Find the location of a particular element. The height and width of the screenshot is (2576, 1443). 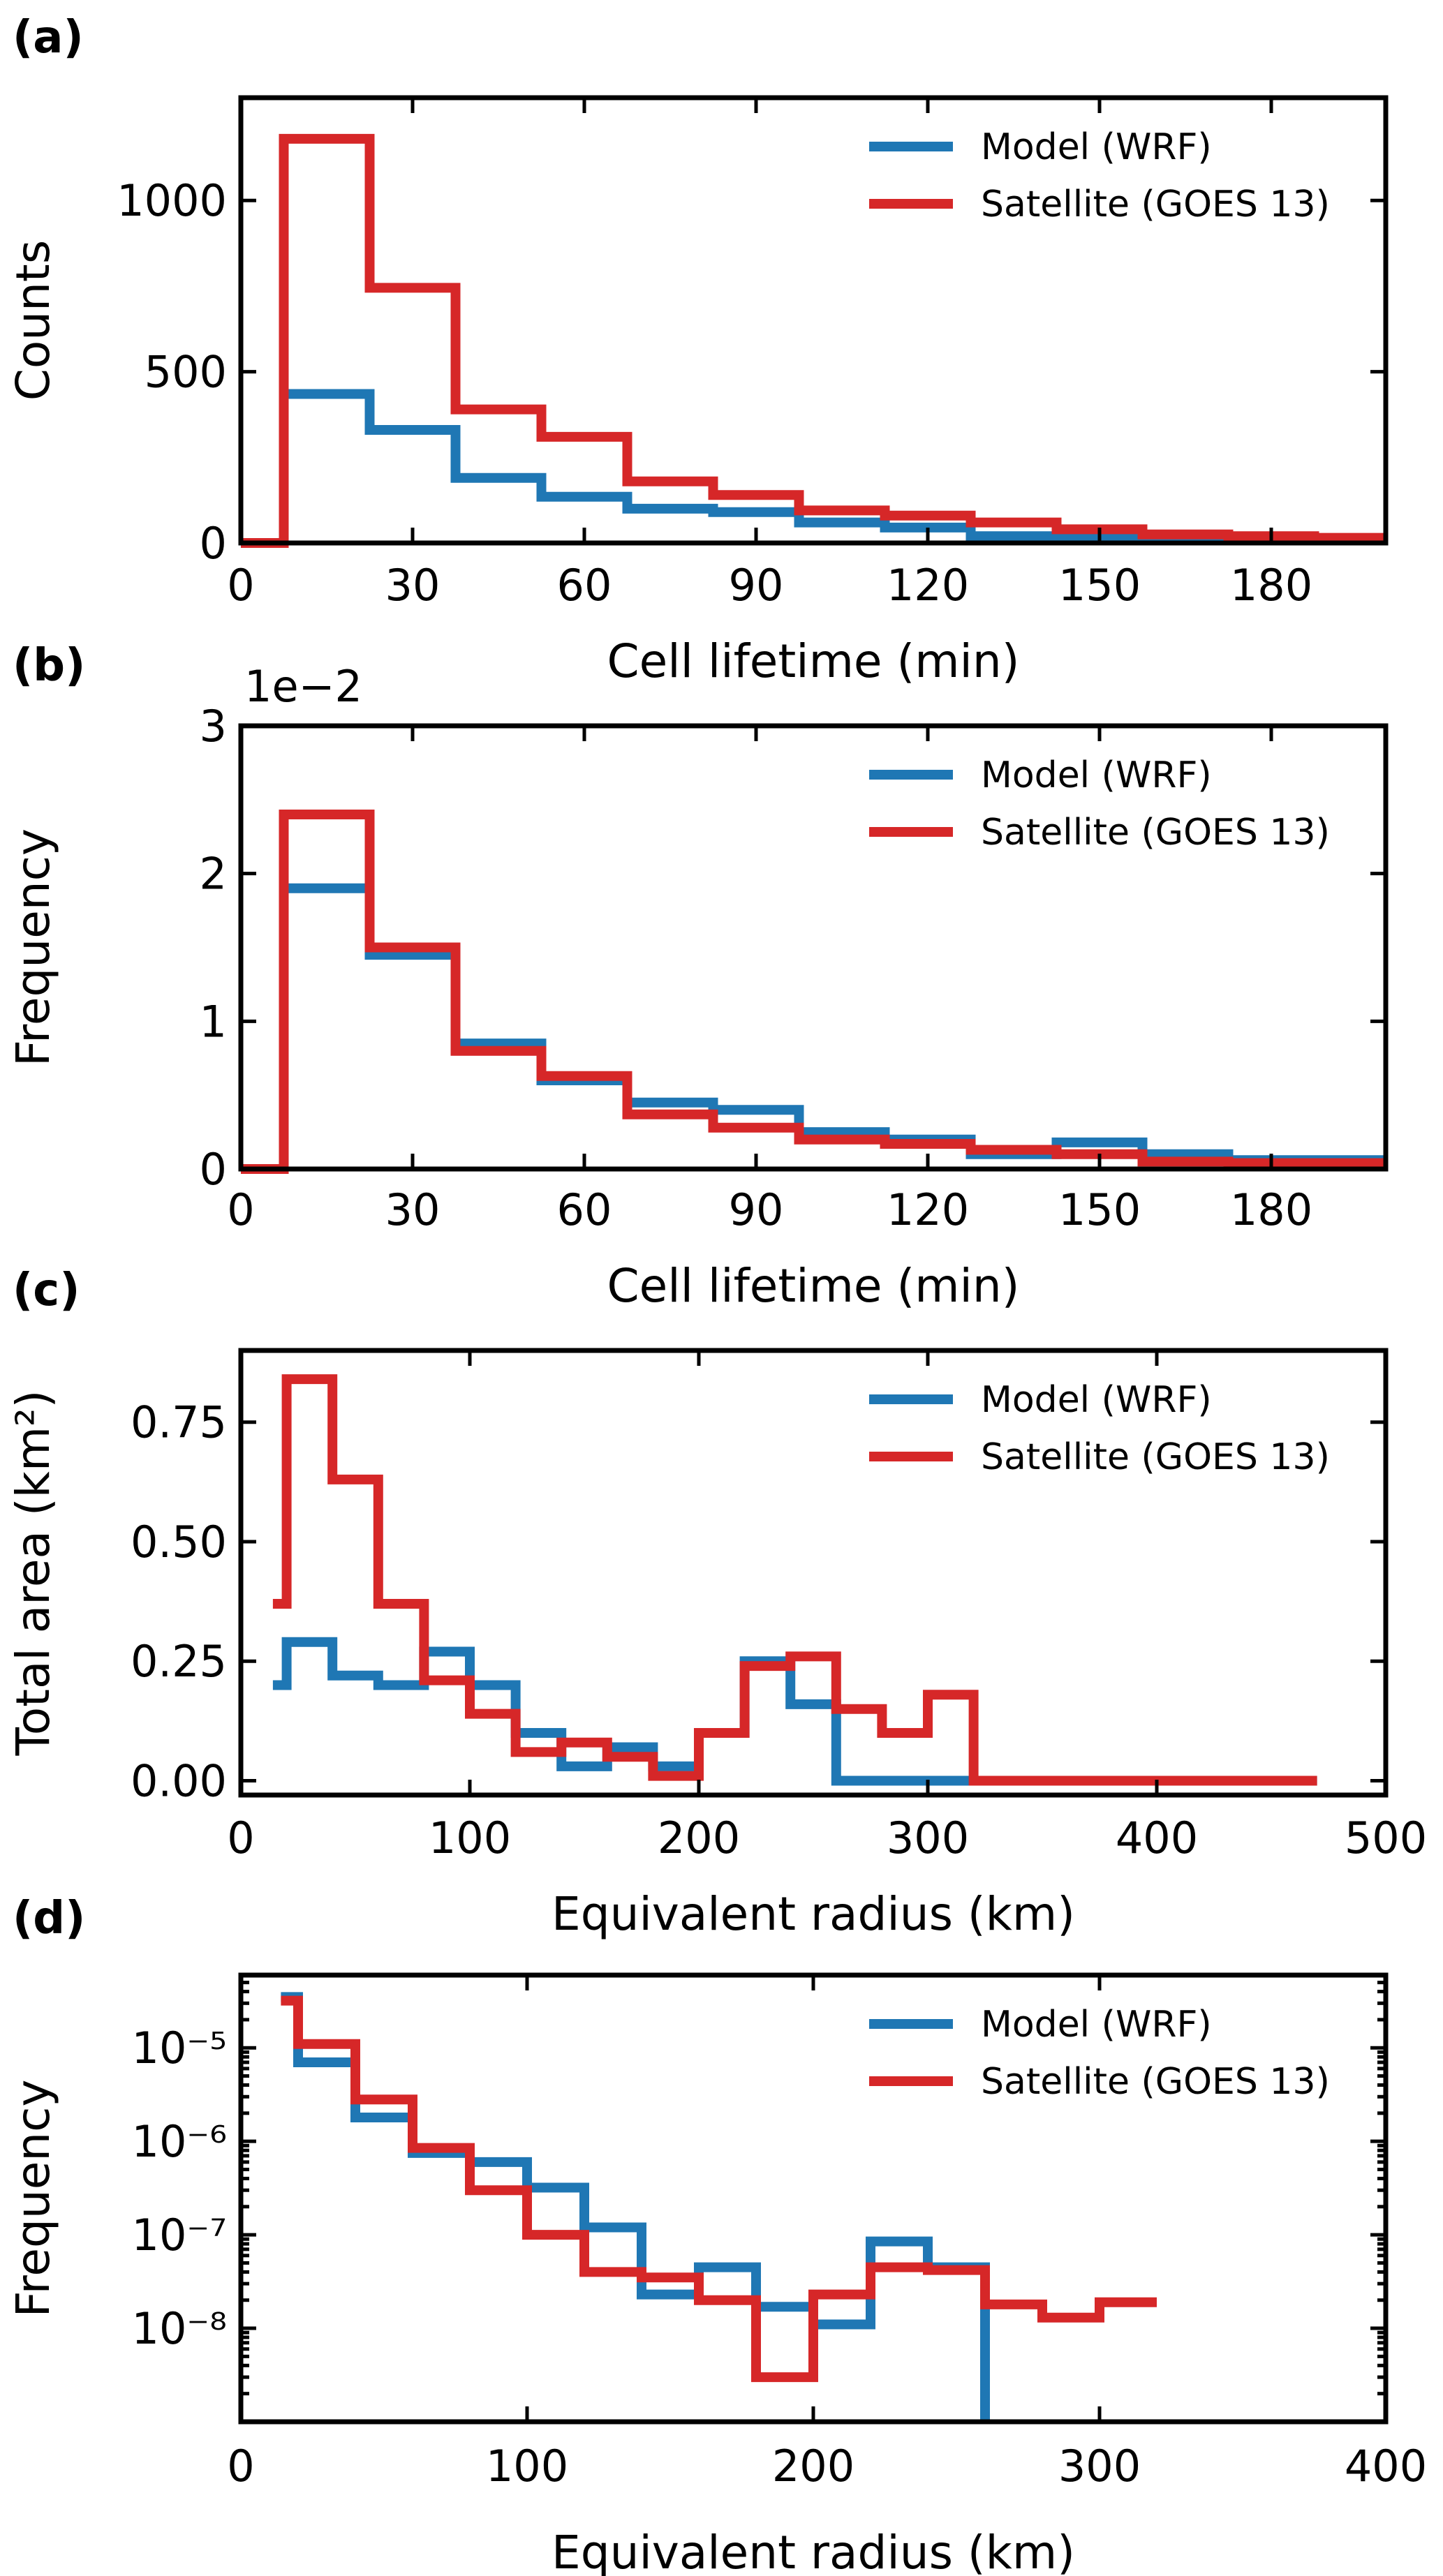

panel-label: (c) is located at coordinates (46, 1290).